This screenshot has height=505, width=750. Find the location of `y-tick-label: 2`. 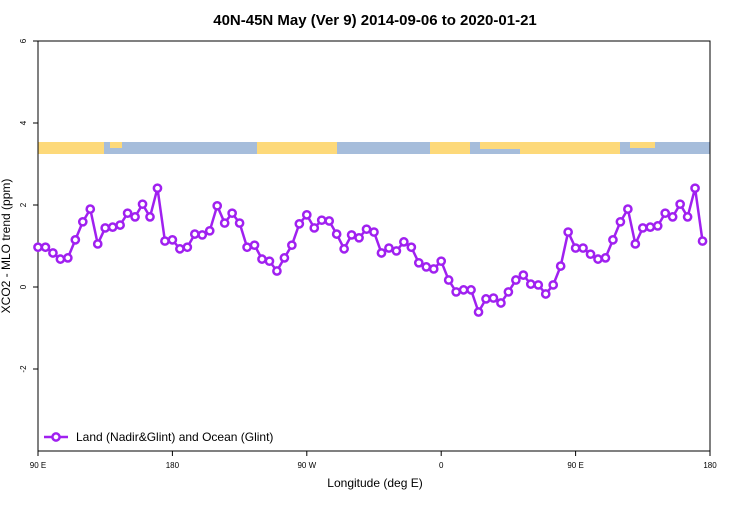

y-tick-label: 2 is located at coordinates (23, 204).